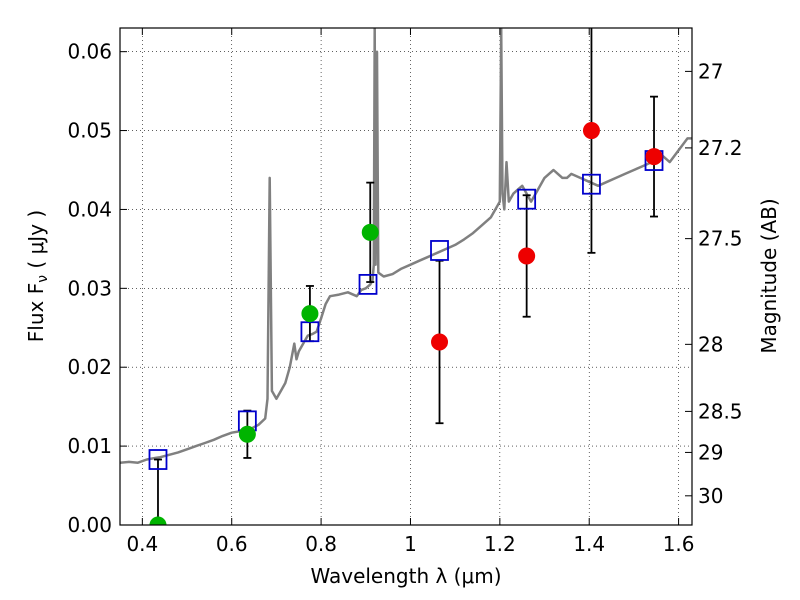 This screenshot has height=600, width=800. What do you see at coordinates (89, 131) in the screenshot?
I see `y-tick-label: 0.05` at bounding box center [89, 131].